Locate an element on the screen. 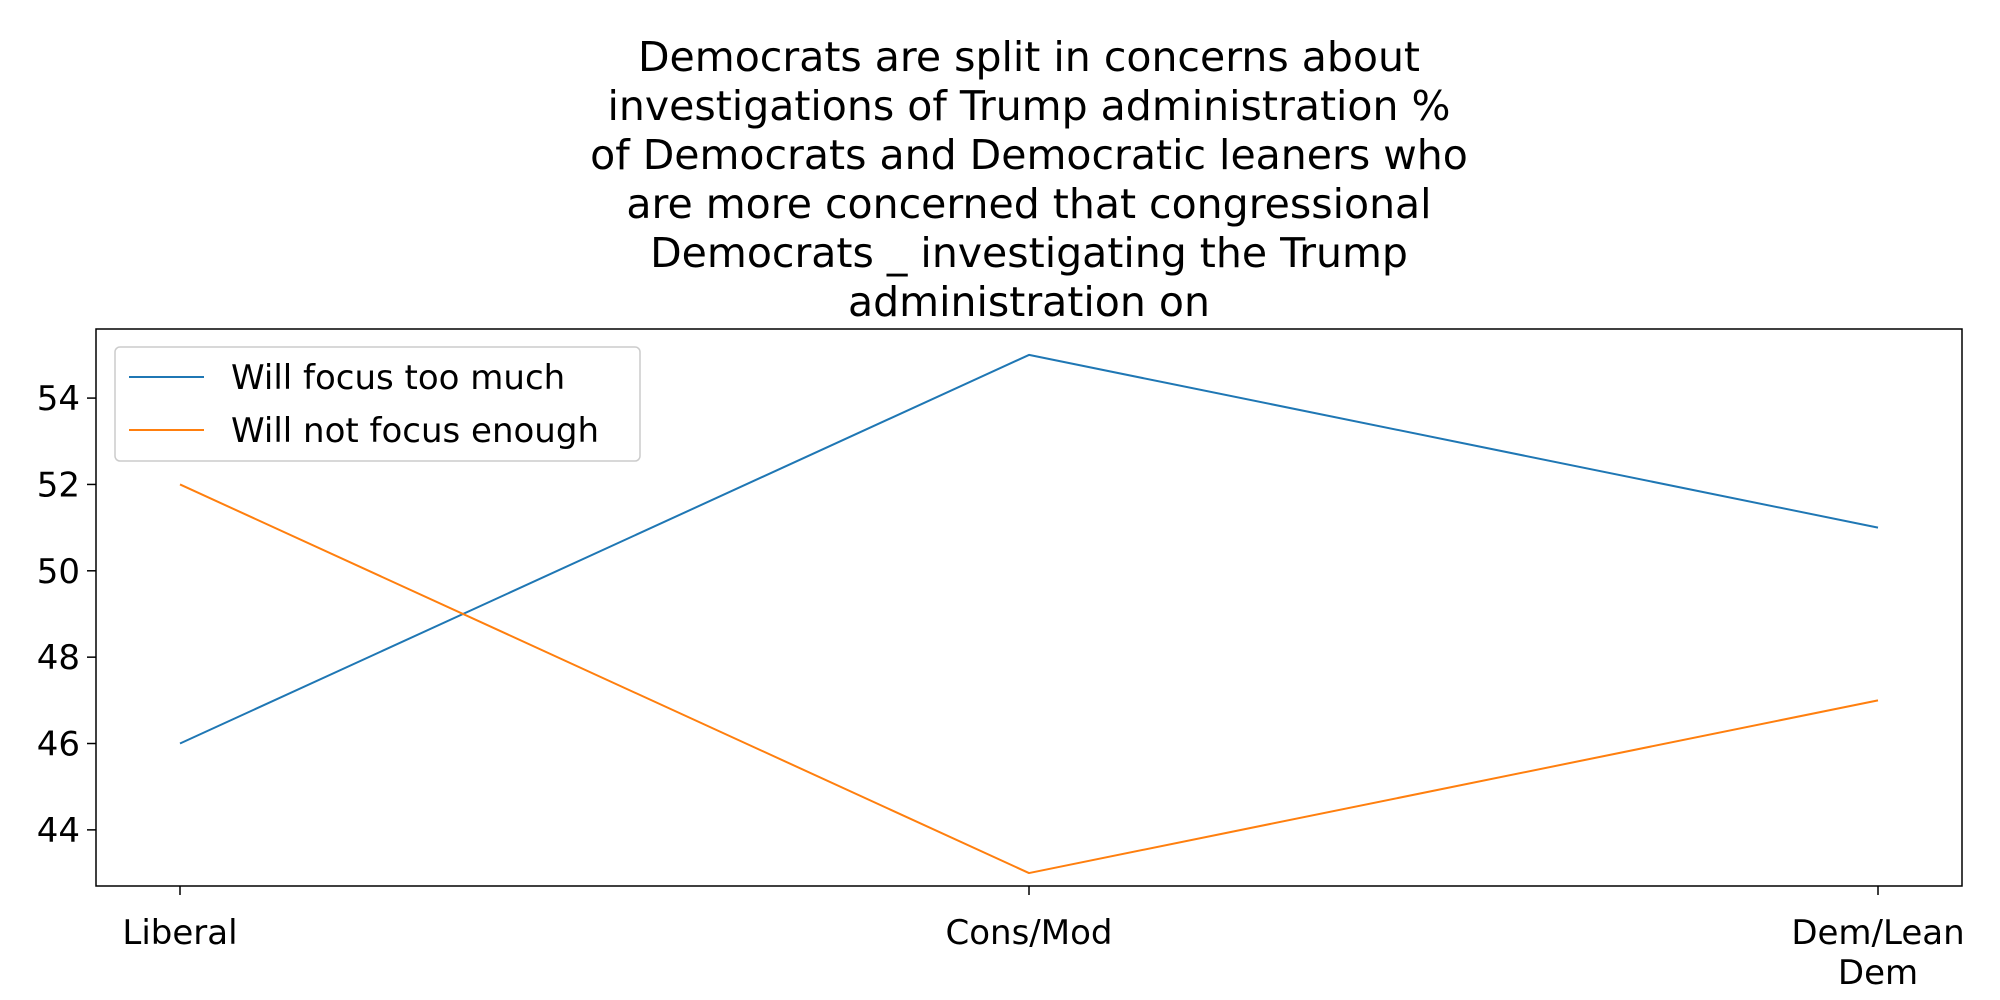  y-tick-label: 52 is located at coordinates (58, 485).